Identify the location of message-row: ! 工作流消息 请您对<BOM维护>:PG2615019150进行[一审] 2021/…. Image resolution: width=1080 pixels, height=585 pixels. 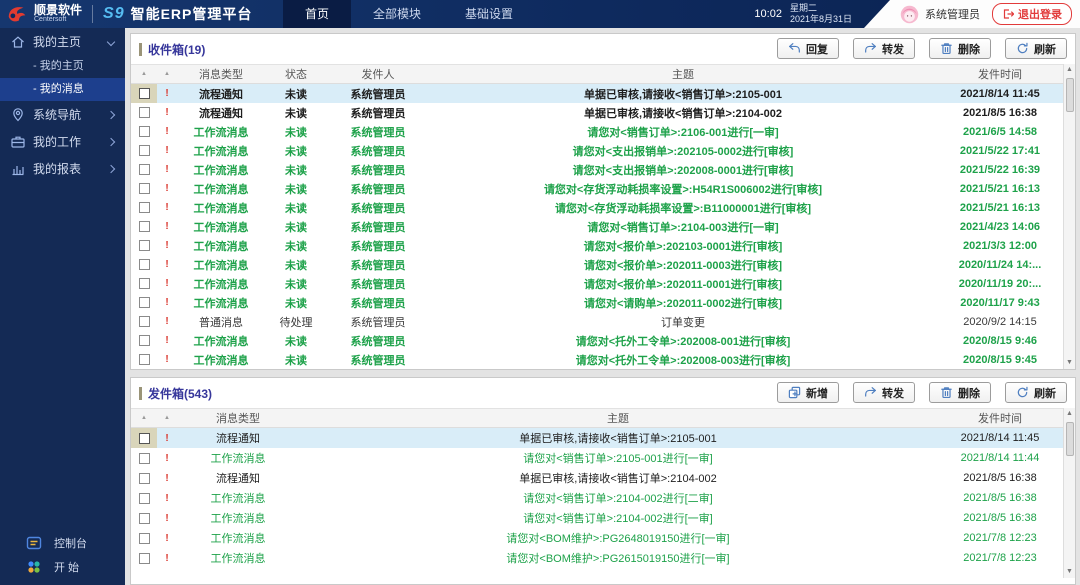
(597, 558).